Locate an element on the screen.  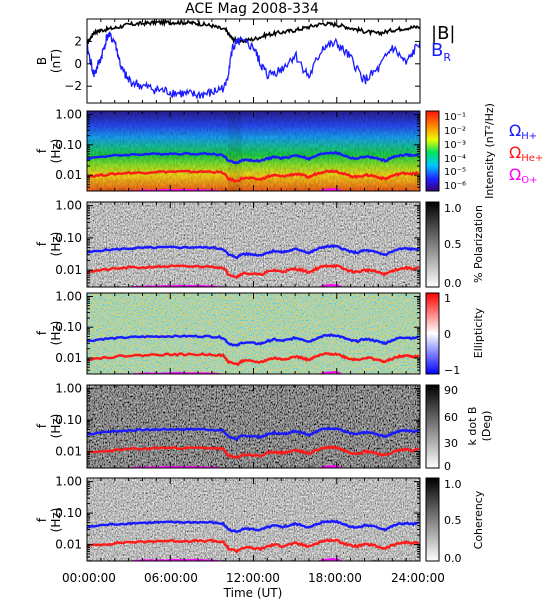
ellipticity-colorbar-label: Ellipticity is located at coordinates (478, 332).